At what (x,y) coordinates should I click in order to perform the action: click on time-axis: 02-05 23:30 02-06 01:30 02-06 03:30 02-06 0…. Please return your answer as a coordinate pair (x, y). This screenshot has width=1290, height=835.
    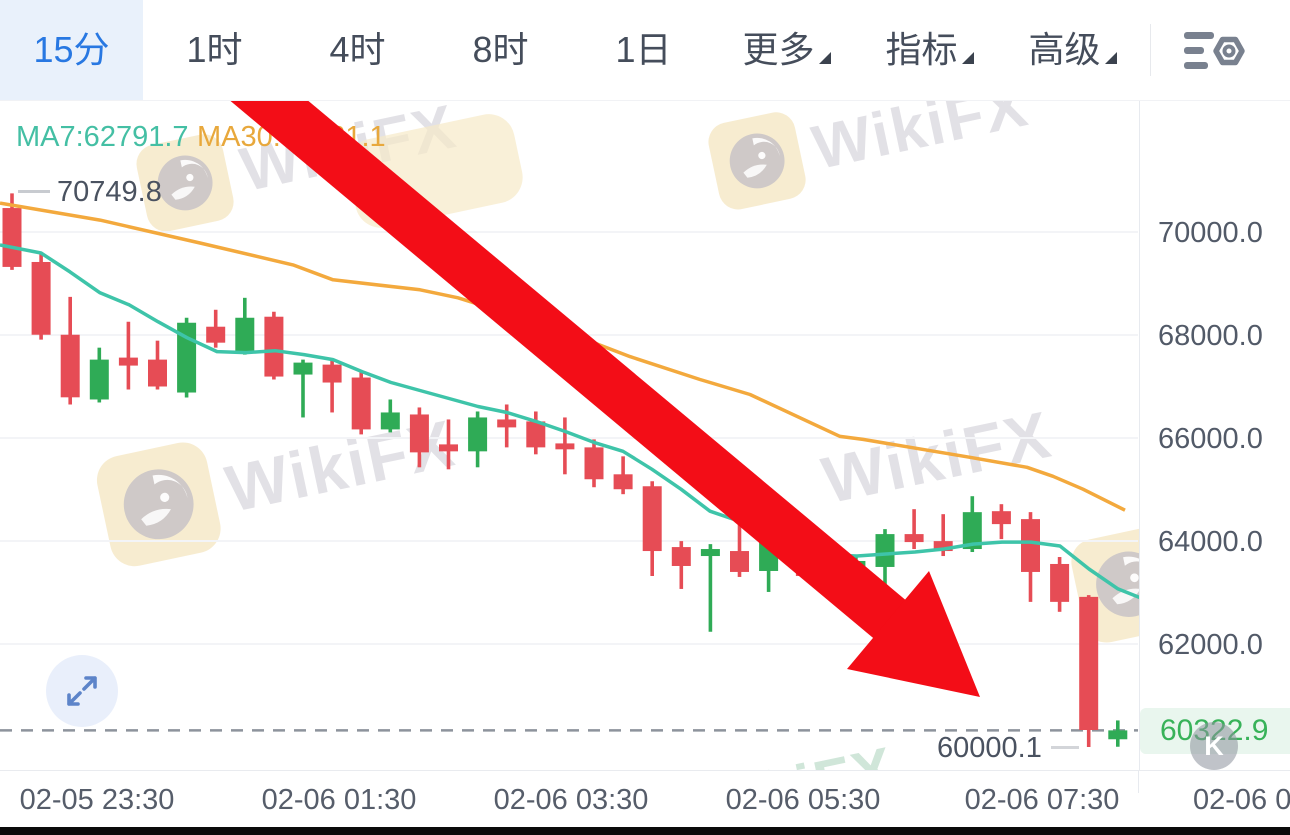
    Looking at the image, I should click on (645, 799).